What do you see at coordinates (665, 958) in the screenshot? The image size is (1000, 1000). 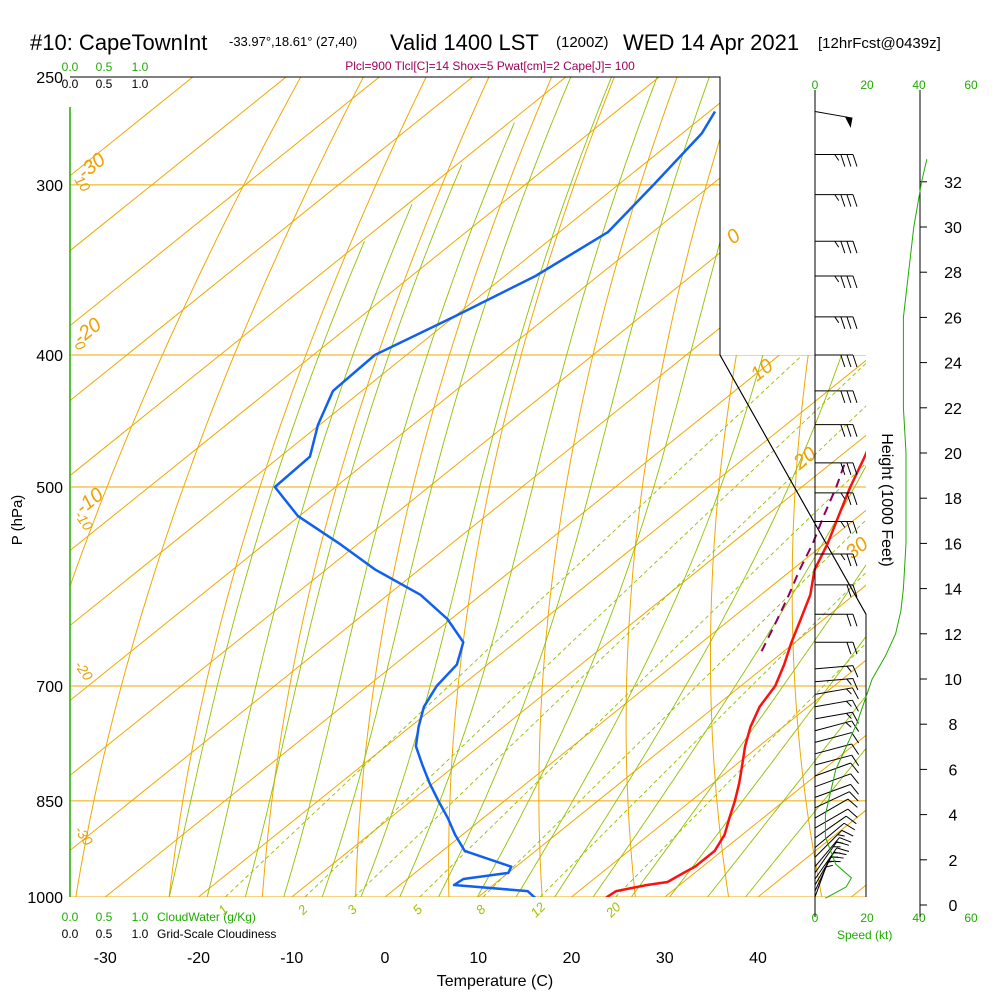 I see `x-tick-label: 30` at bounding box center [665, 958].